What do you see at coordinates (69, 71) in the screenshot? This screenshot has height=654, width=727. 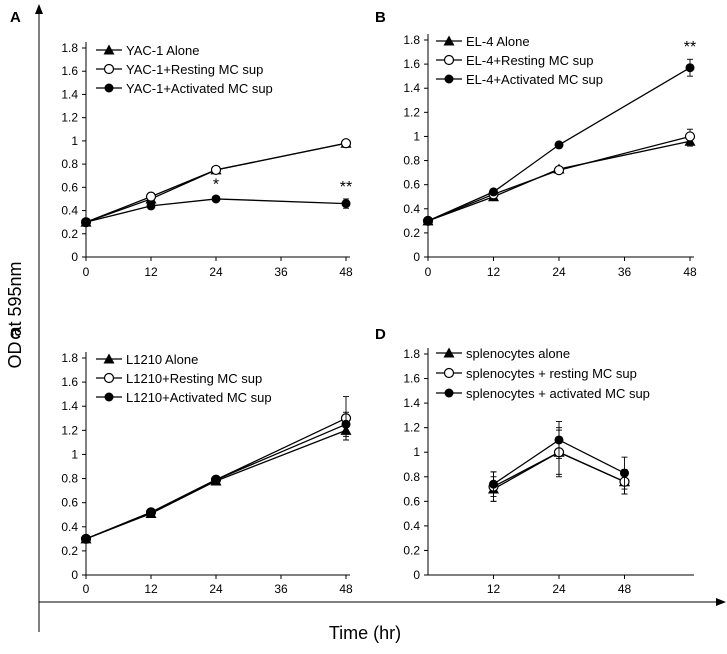 I see `y-tick-label-a: 1.6` at bounding box center [69, 71].